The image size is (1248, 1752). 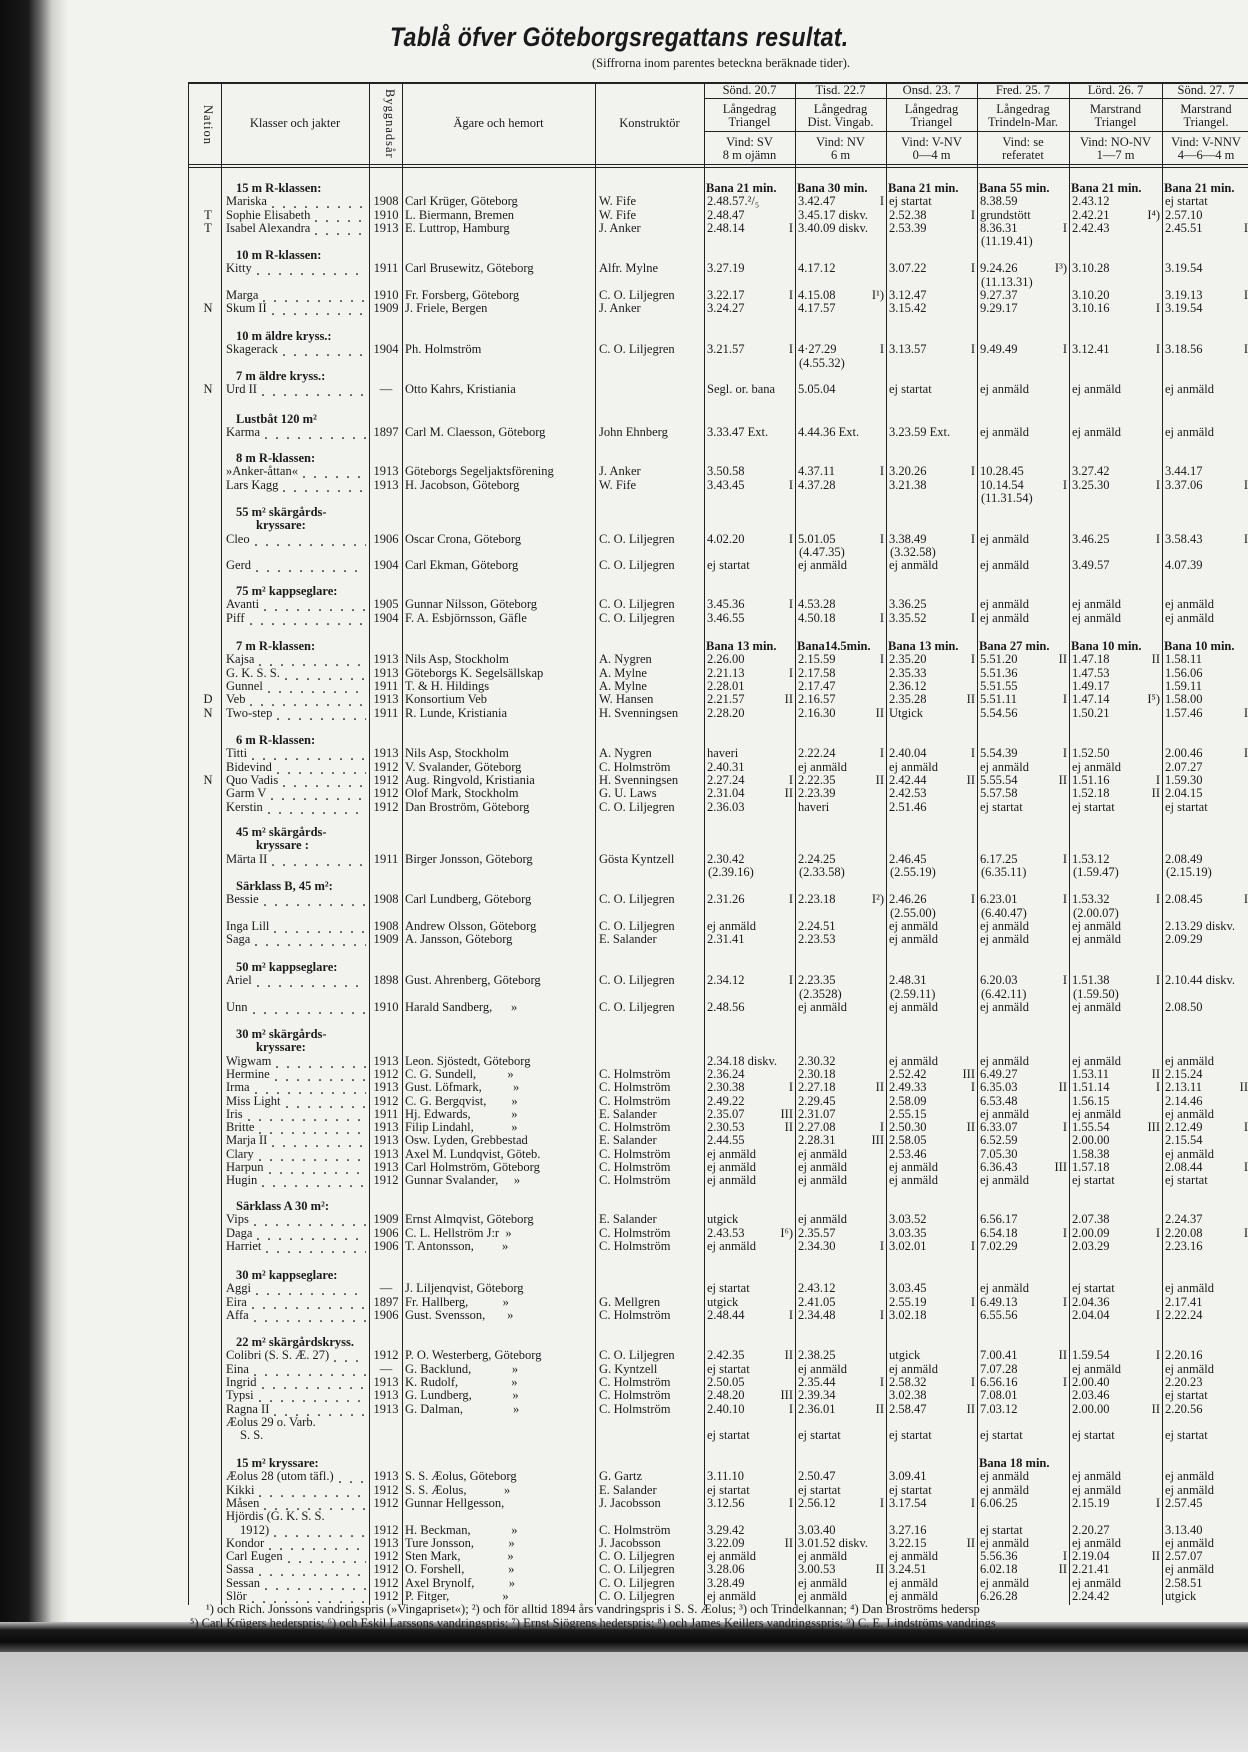 I want to click on yacht-name: Marga, so click(x=242, y=294).